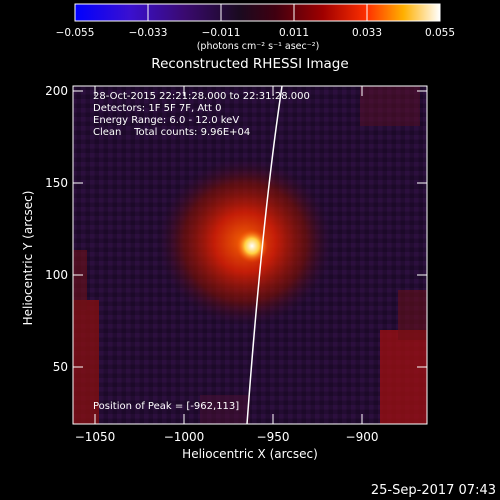 Image resolution: width=500 pixels, height=500 pixels. What do you see at coordinates (221, 33) in the screenshot?
I see `colorbar-tick-label: −0.011` at bounding box center [221, 33].